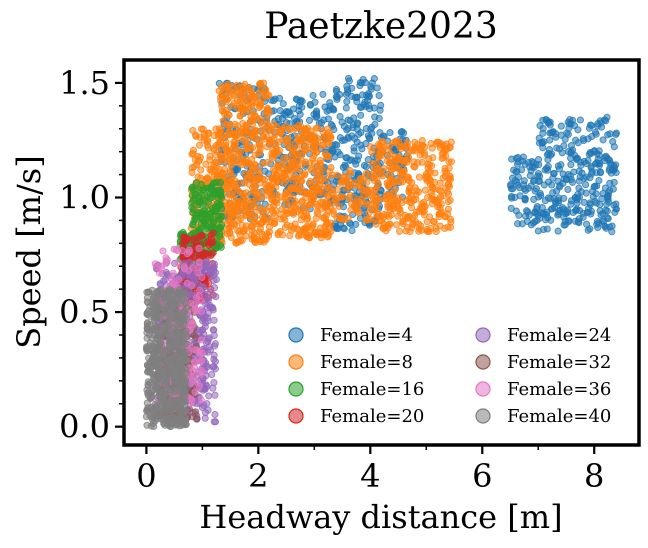 The image size is (648, 548). Describe the element at coordinates (559, 335) in the screenshot. I see `legend-label: Female=24` at that location.